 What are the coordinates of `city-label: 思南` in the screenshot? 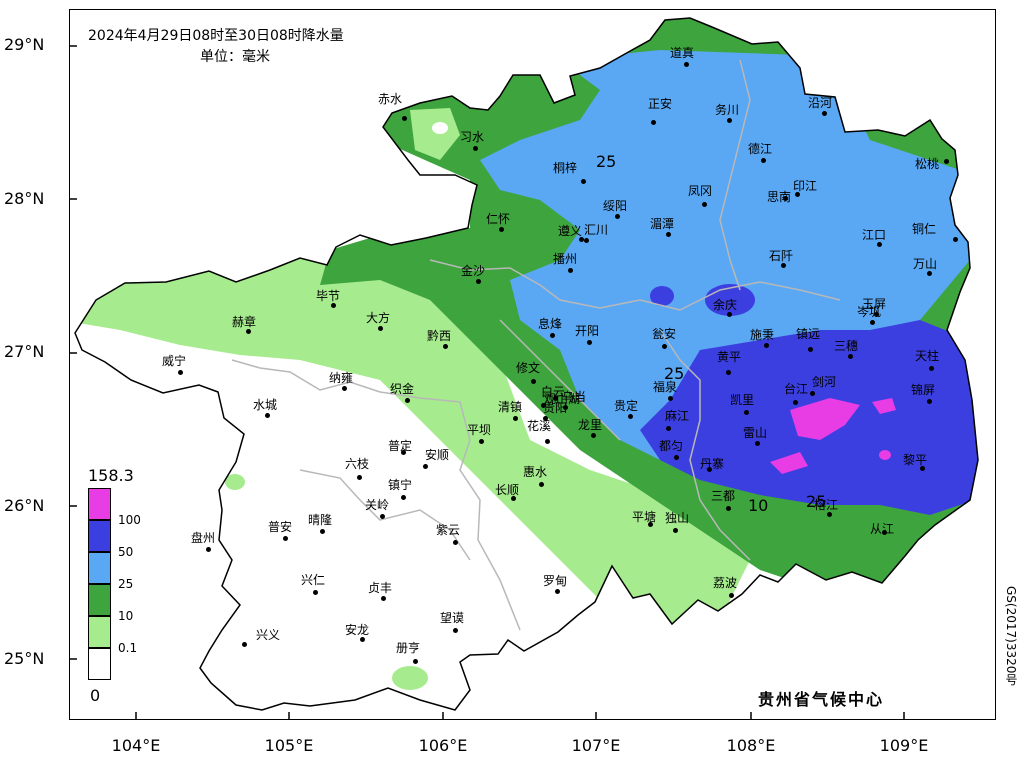 It's located at (779, 197).